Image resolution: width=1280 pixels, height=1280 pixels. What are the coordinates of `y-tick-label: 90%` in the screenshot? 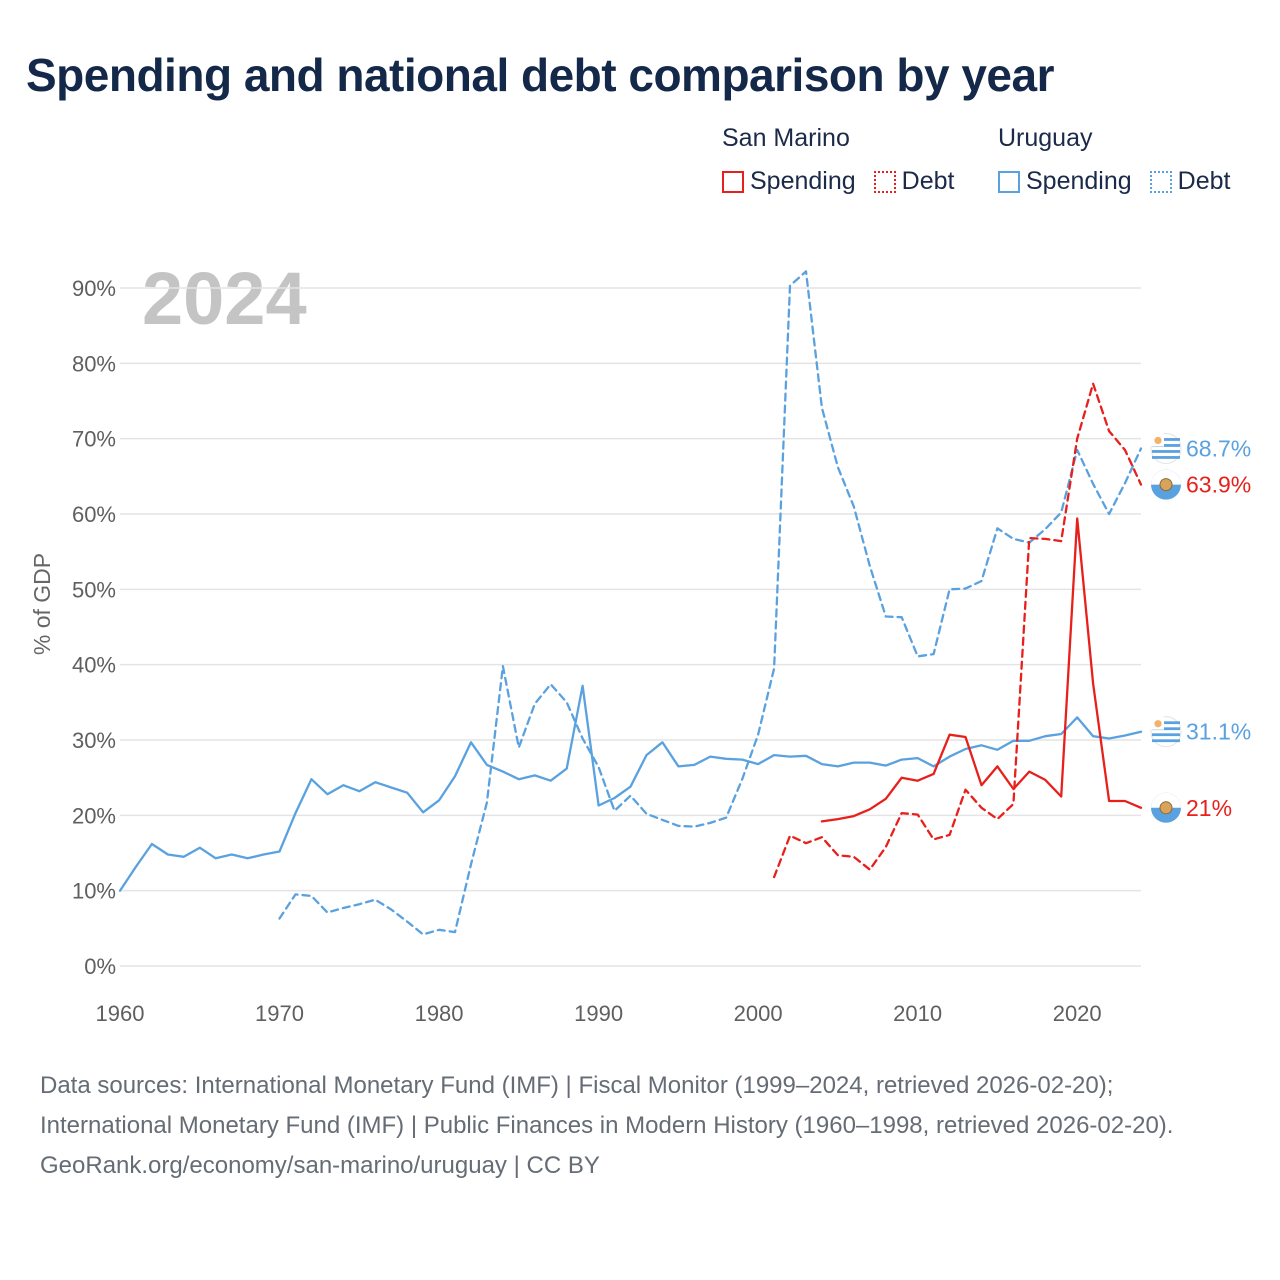 It's located at (94, 288).